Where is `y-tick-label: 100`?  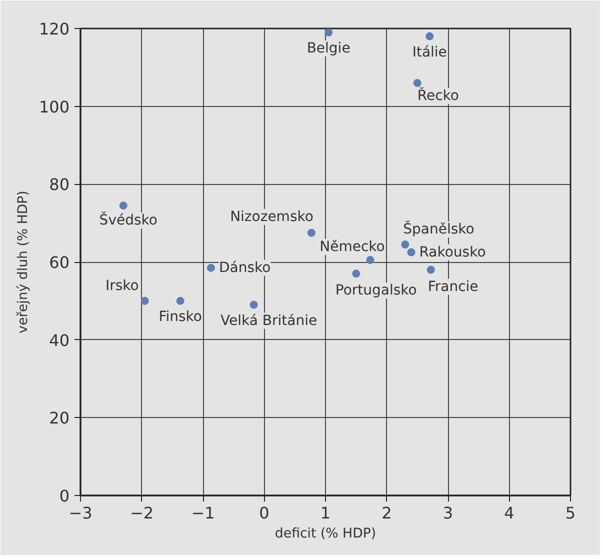
y-tick-label: 100 is located at coordinates (54, 106).